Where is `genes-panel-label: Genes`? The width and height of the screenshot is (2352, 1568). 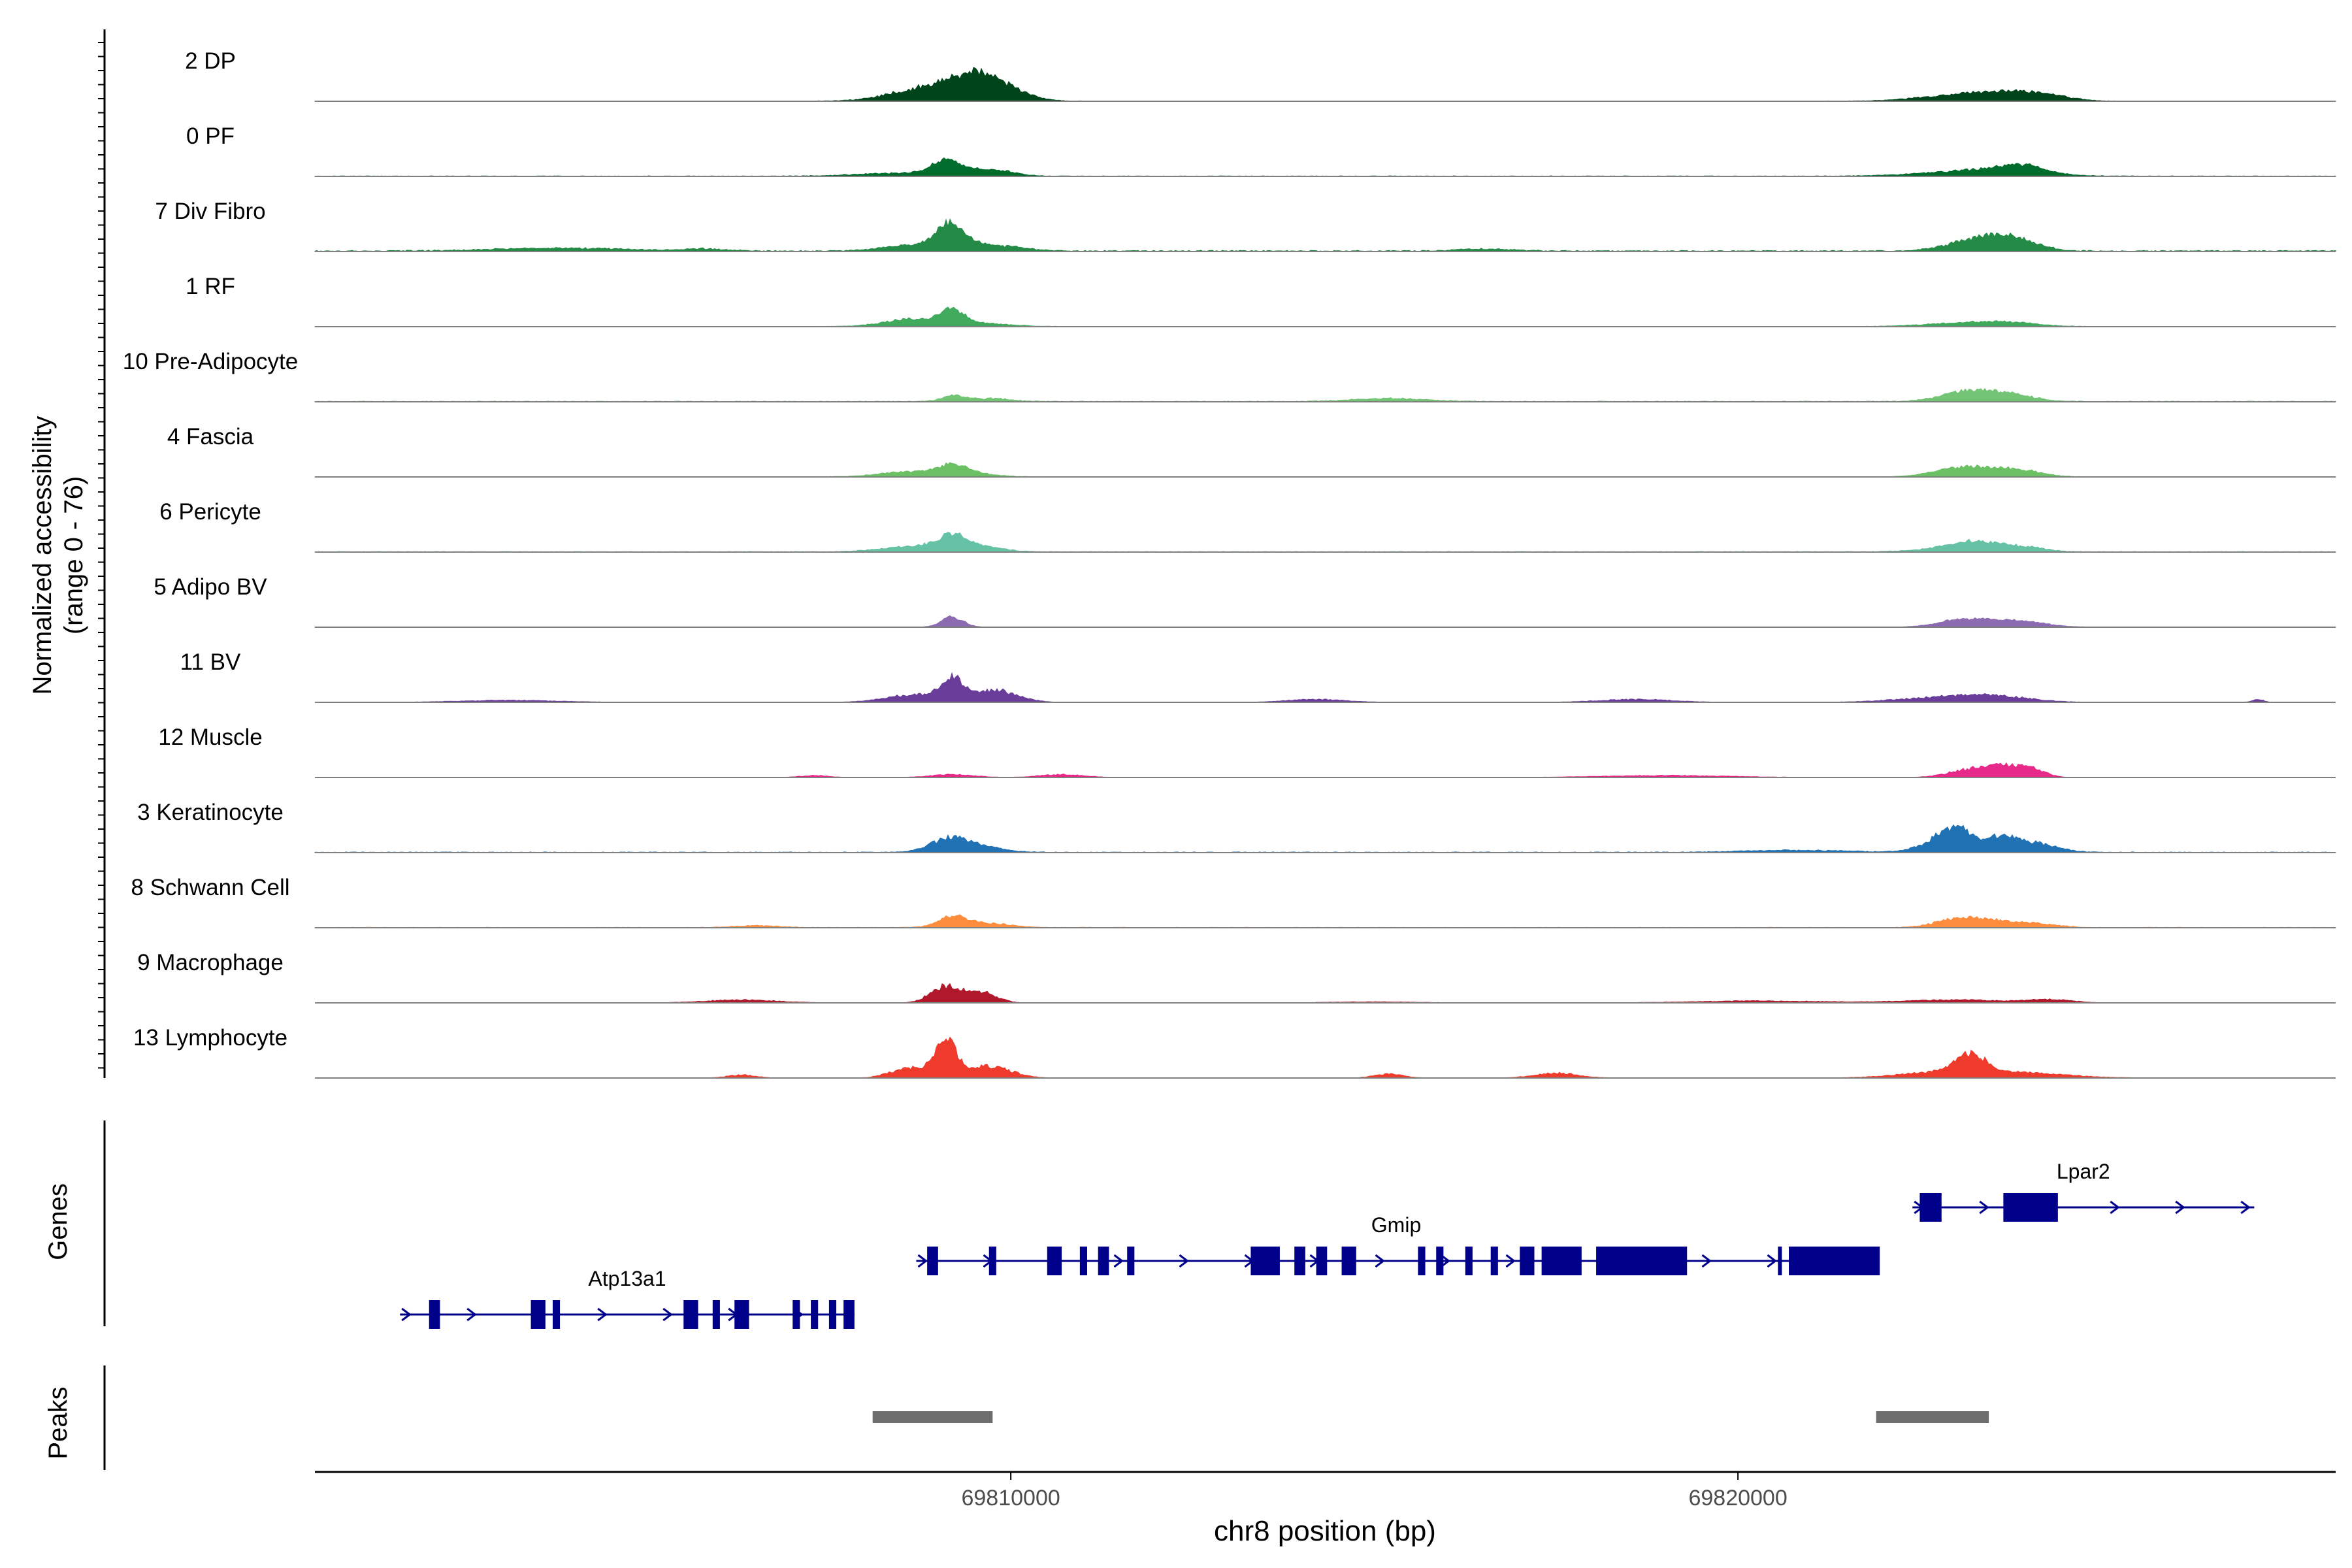 genes-panel-label: Genes is located at coordinates (58, 1221).